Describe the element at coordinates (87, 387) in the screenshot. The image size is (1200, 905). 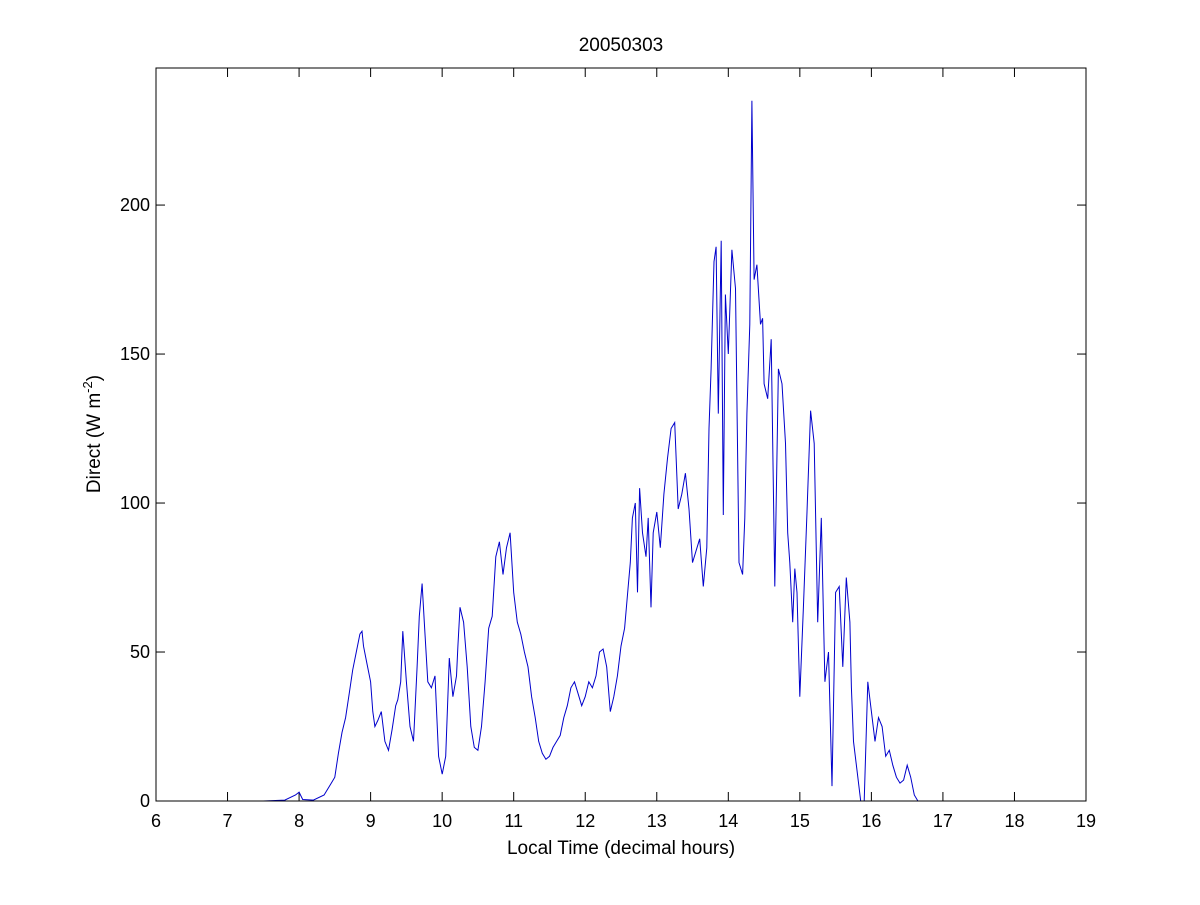
I see `y-axis-label-superscript: -2` at that location.